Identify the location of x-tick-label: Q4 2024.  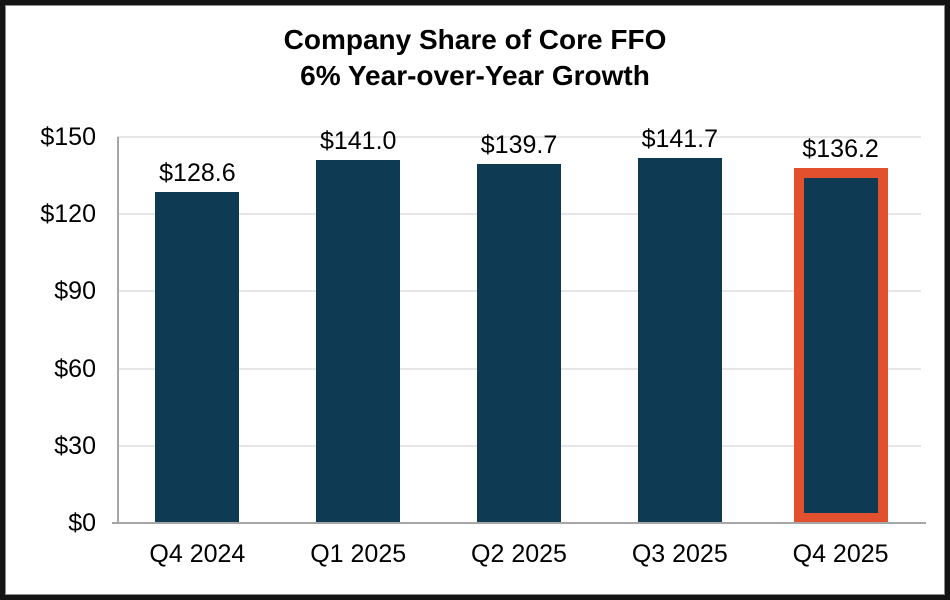
(197, 554).